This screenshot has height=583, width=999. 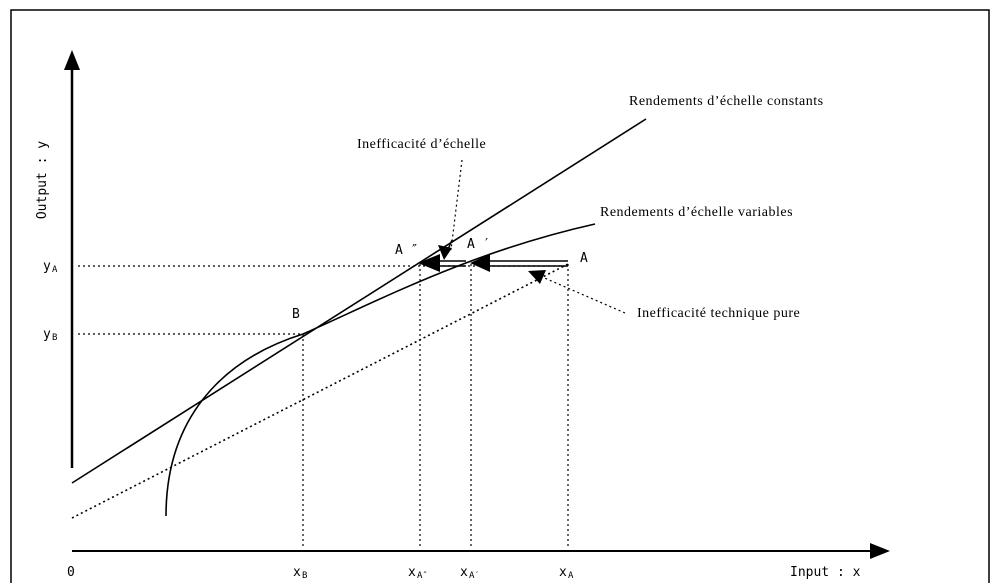 What do you see at coordinates (456, 205) in the screenshot?
I see `scale-ineff-leader` at bounding box center [456, 205].